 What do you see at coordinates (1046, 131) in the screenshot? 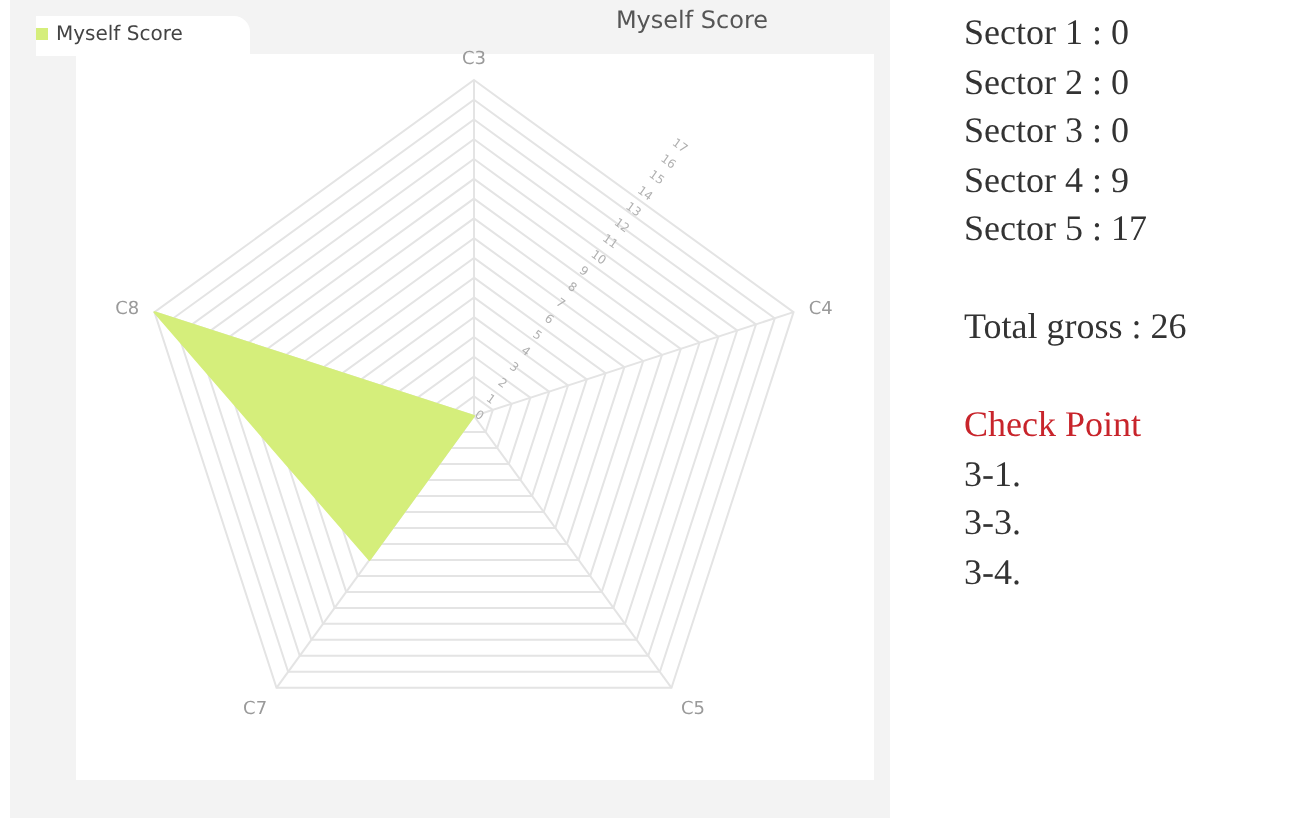
I see `text: Sector 3 : 0` at bounding box center [1046, 131].